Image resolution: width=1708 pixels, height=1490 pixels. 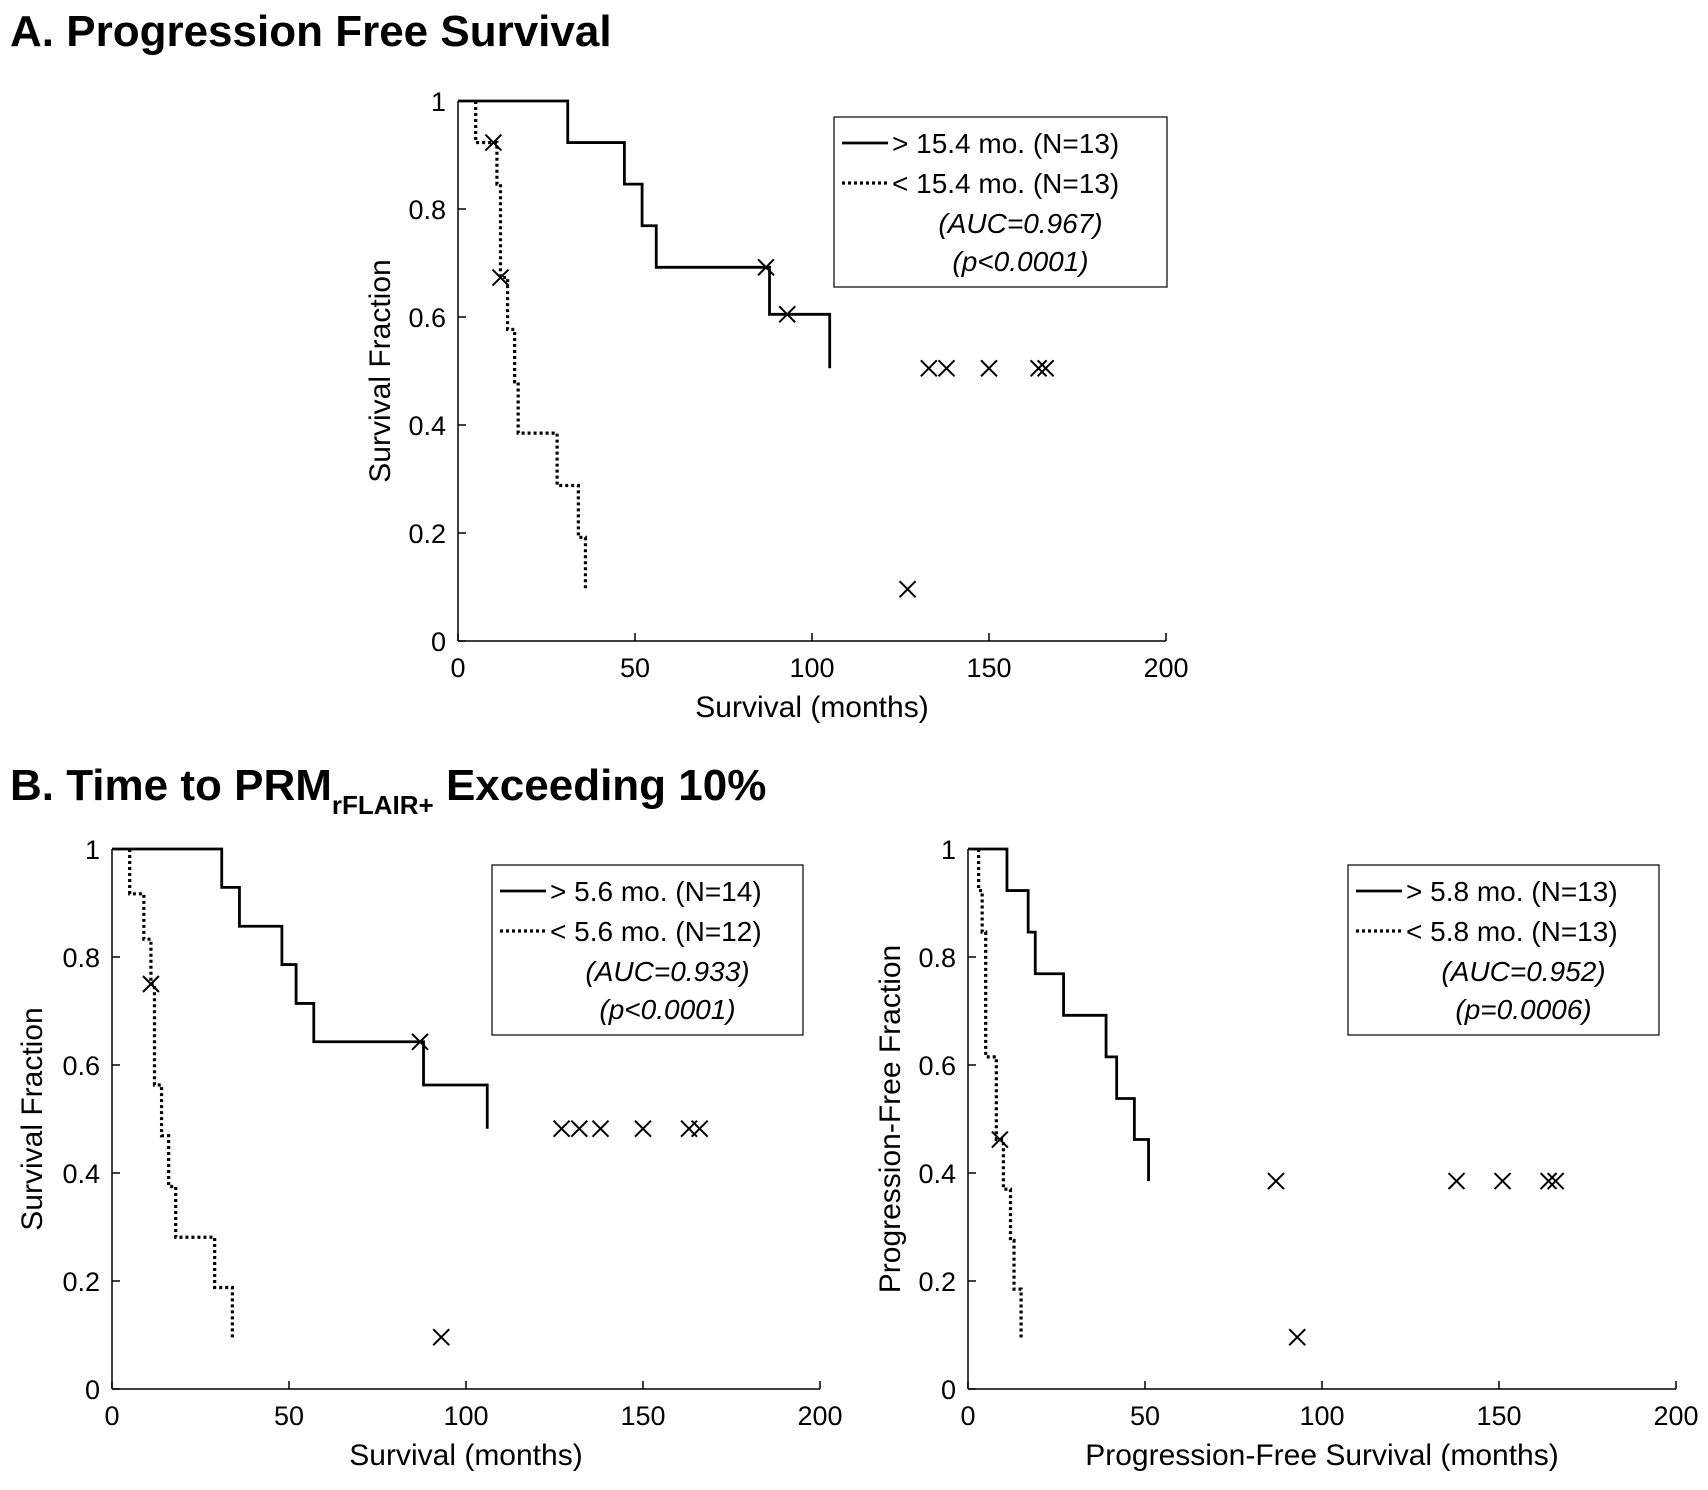 I want to click on panel-b-title-sub: rFLAIR+, so click(x=383, y=805).